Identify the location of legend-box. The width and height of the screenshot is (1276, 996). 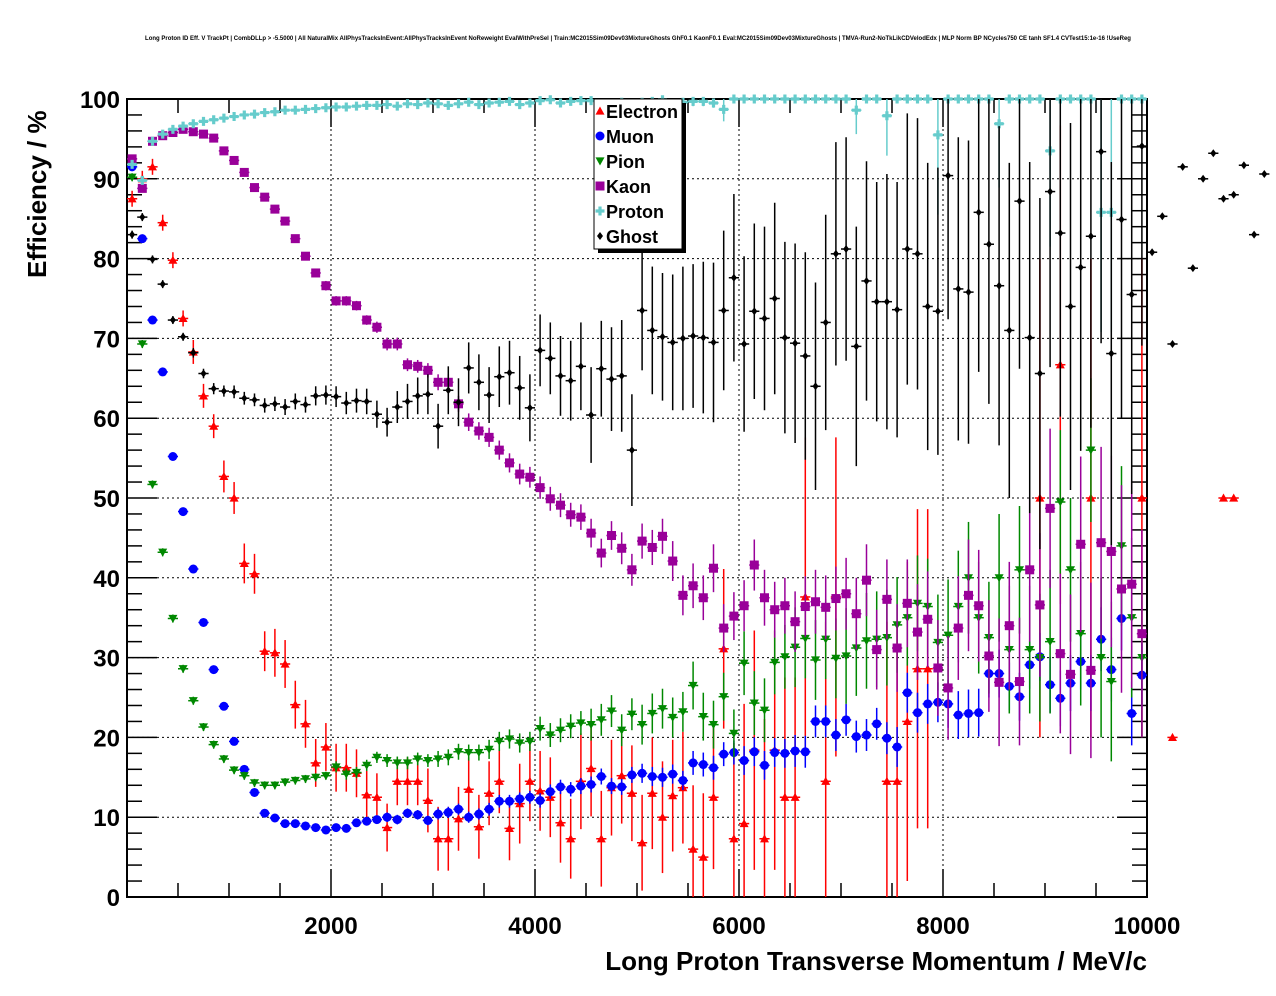
(638, 174).